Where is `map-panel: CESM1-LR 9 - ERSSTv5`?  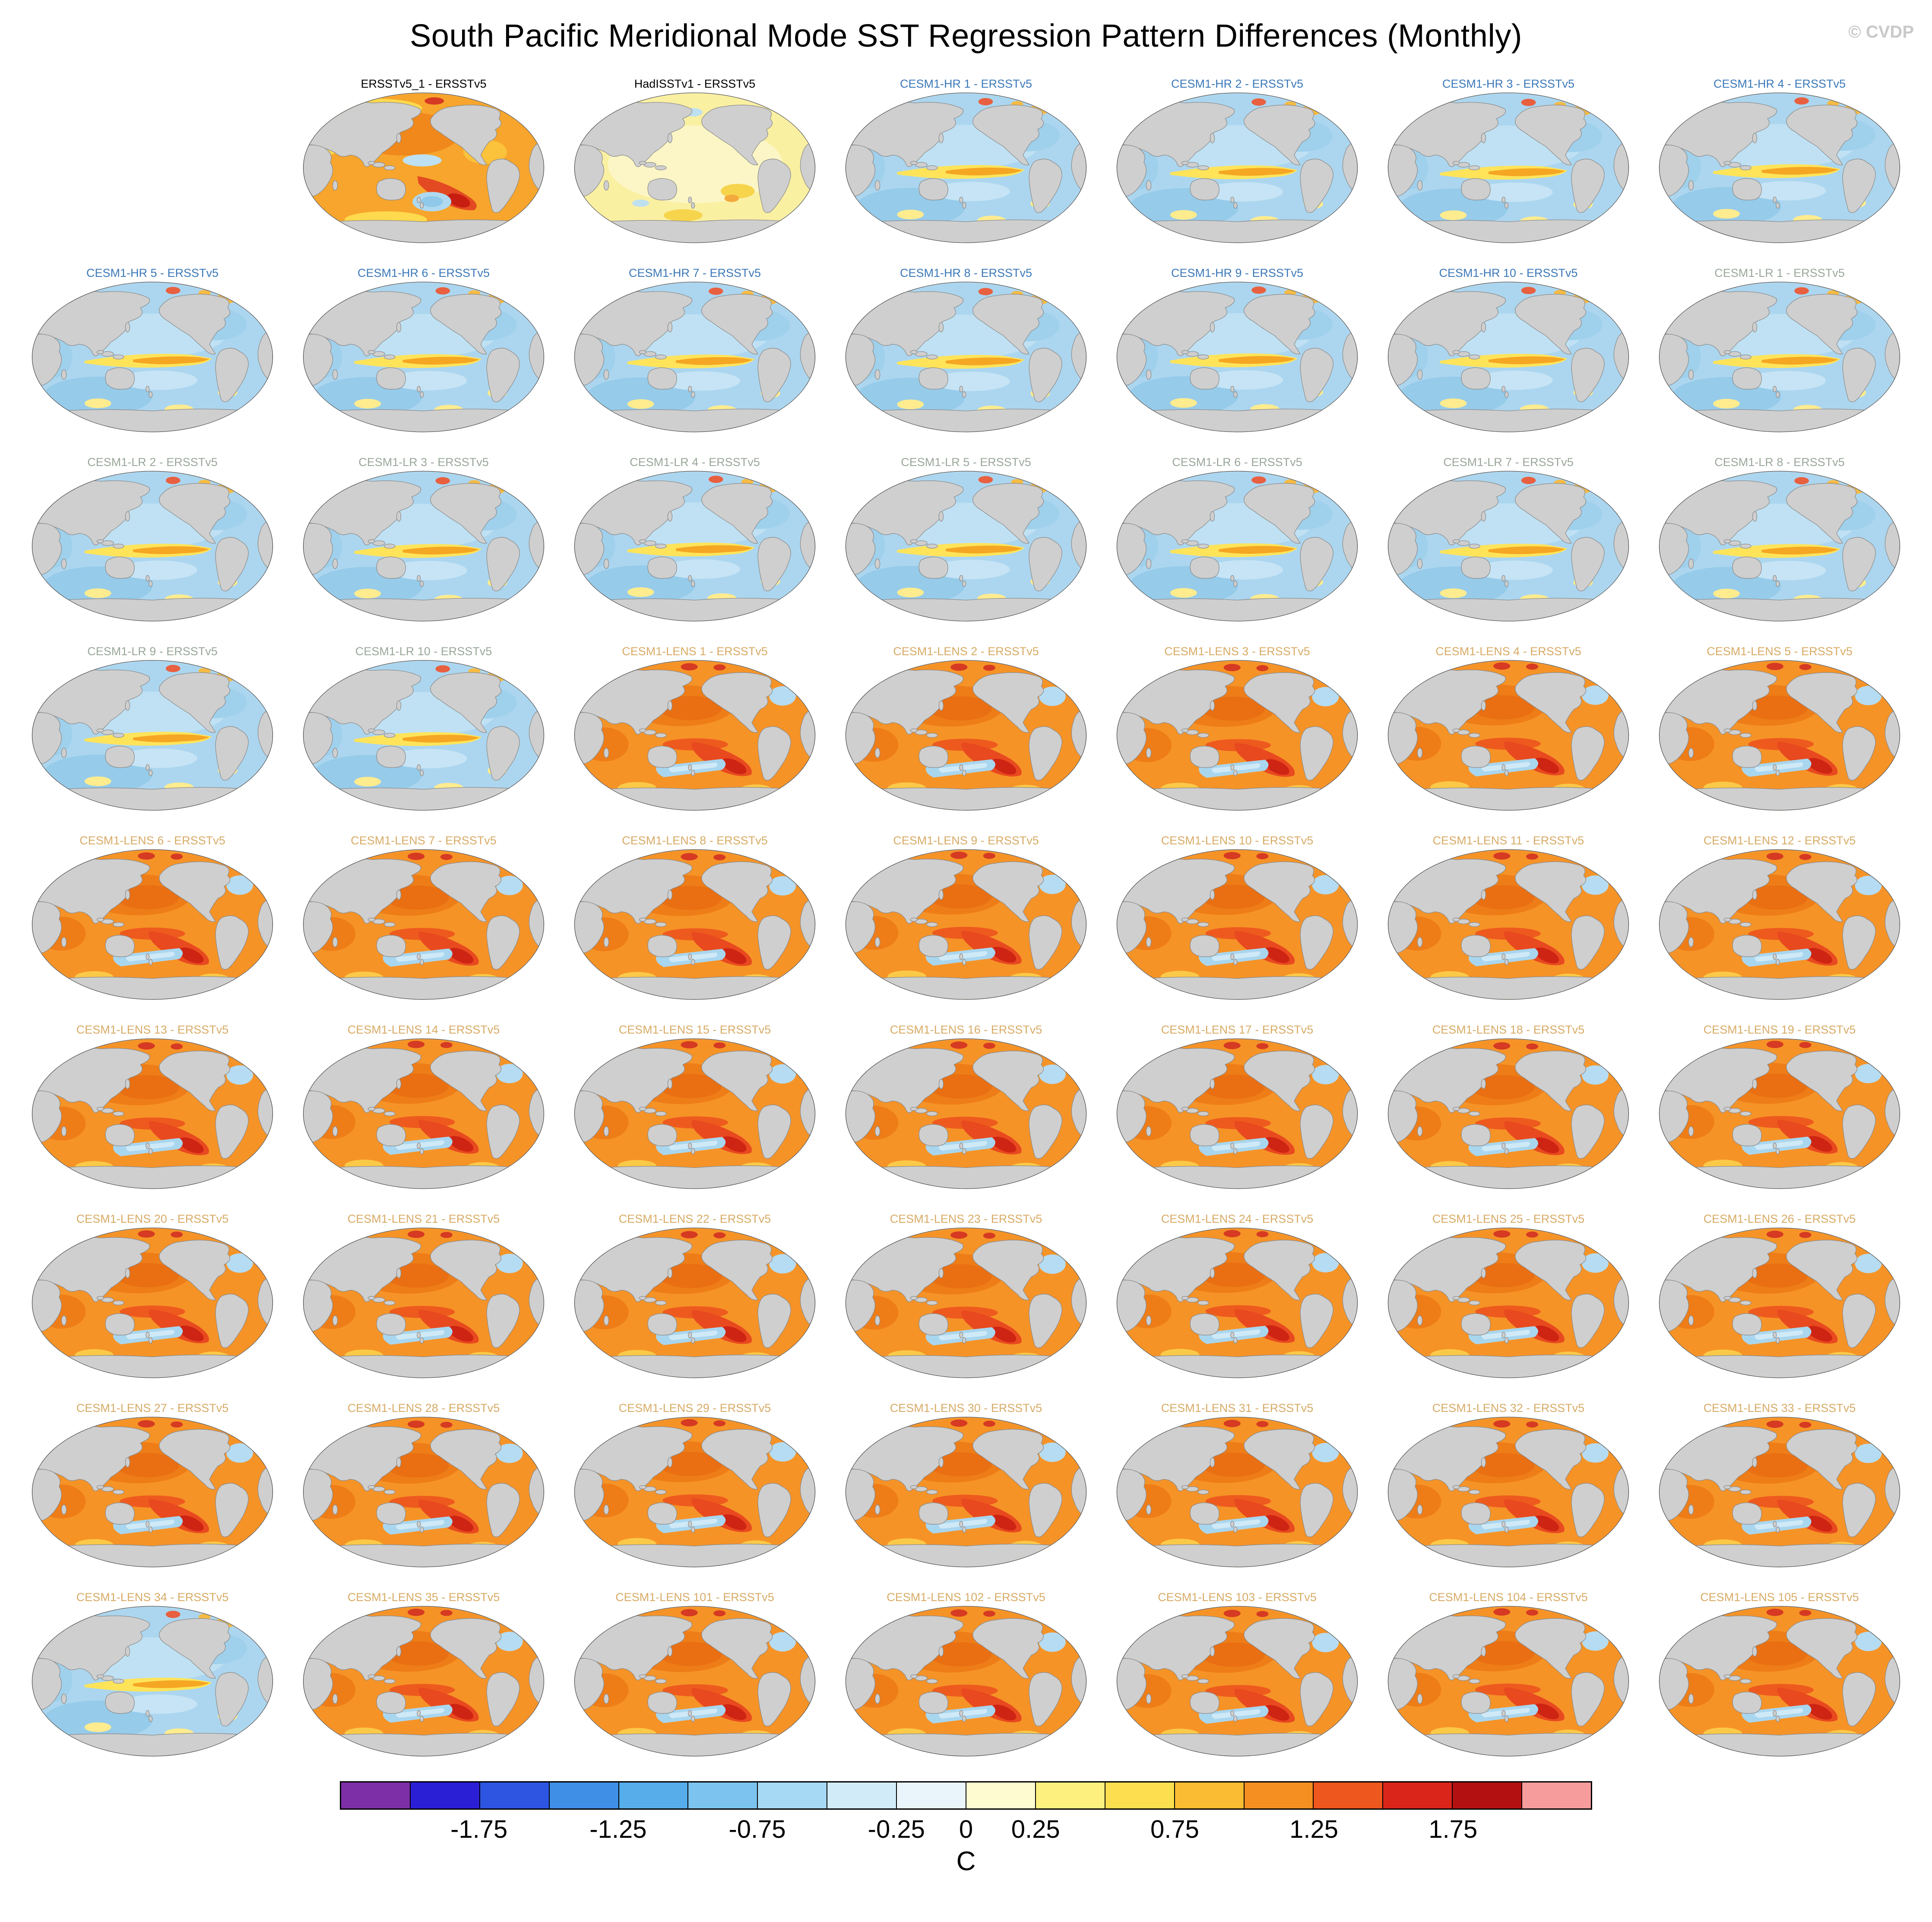
map-panel: CESM1-LR 9 - ERSSTv5 is located at coordinates (152, 728).